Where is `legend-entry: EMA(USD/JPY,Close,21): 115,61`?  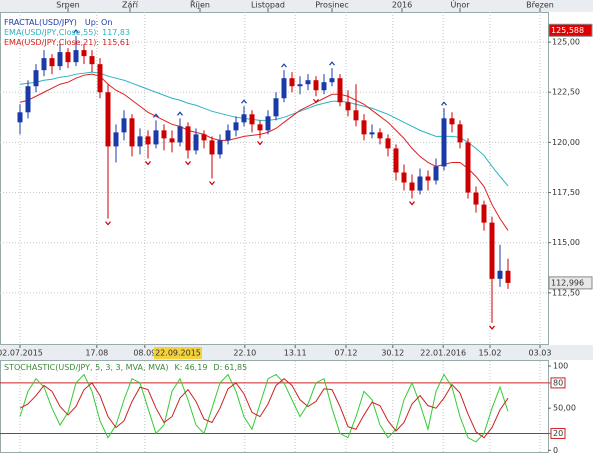
legend-entry: EMA(USD/JPY,Close,21): 115,61 is located at coordinates (67, 42).